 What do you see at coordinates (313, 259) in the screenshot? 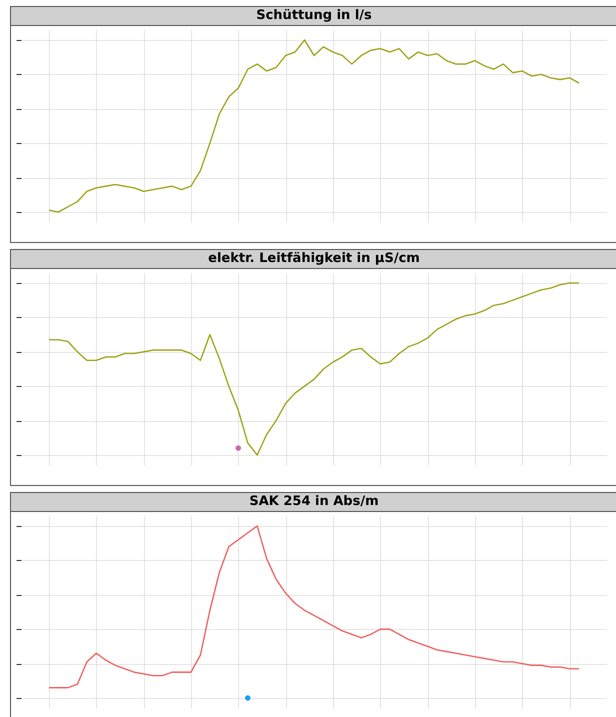
I see `chart-title: elektr. Leitfähigkeit in µS/cm` at bounding box center [313, 259].